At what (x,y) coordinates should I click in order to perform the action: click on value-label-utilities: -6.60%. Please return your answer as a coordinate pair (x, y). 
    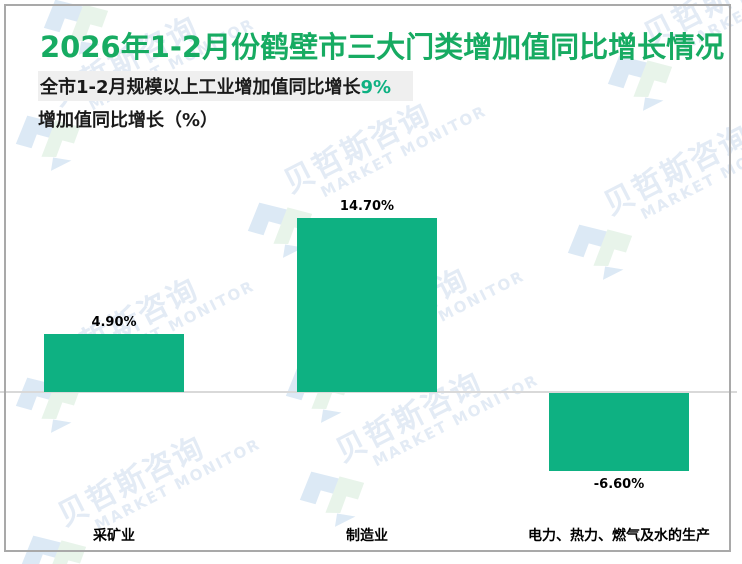
    Looking at the image, I should click on (619, 484).